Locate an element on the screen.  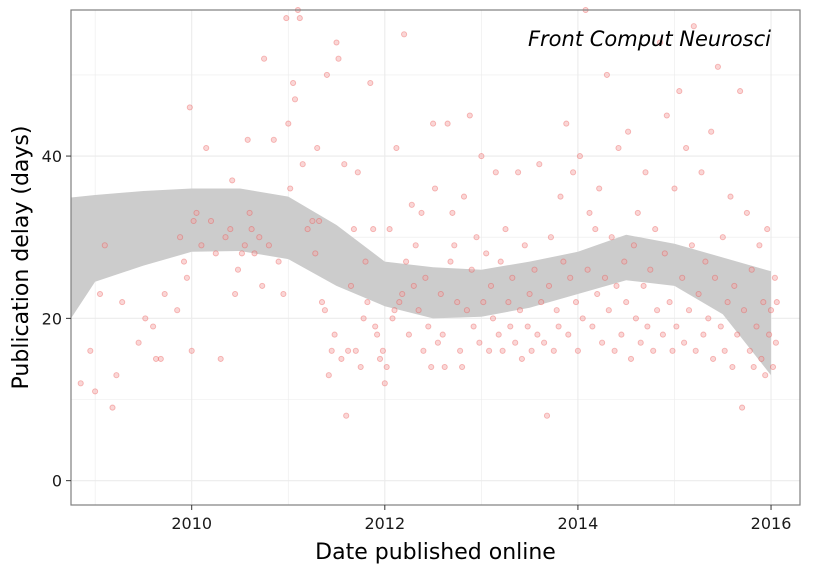
journal-annotation: Front Comput Neurosci is located at coordinates (649, 39).